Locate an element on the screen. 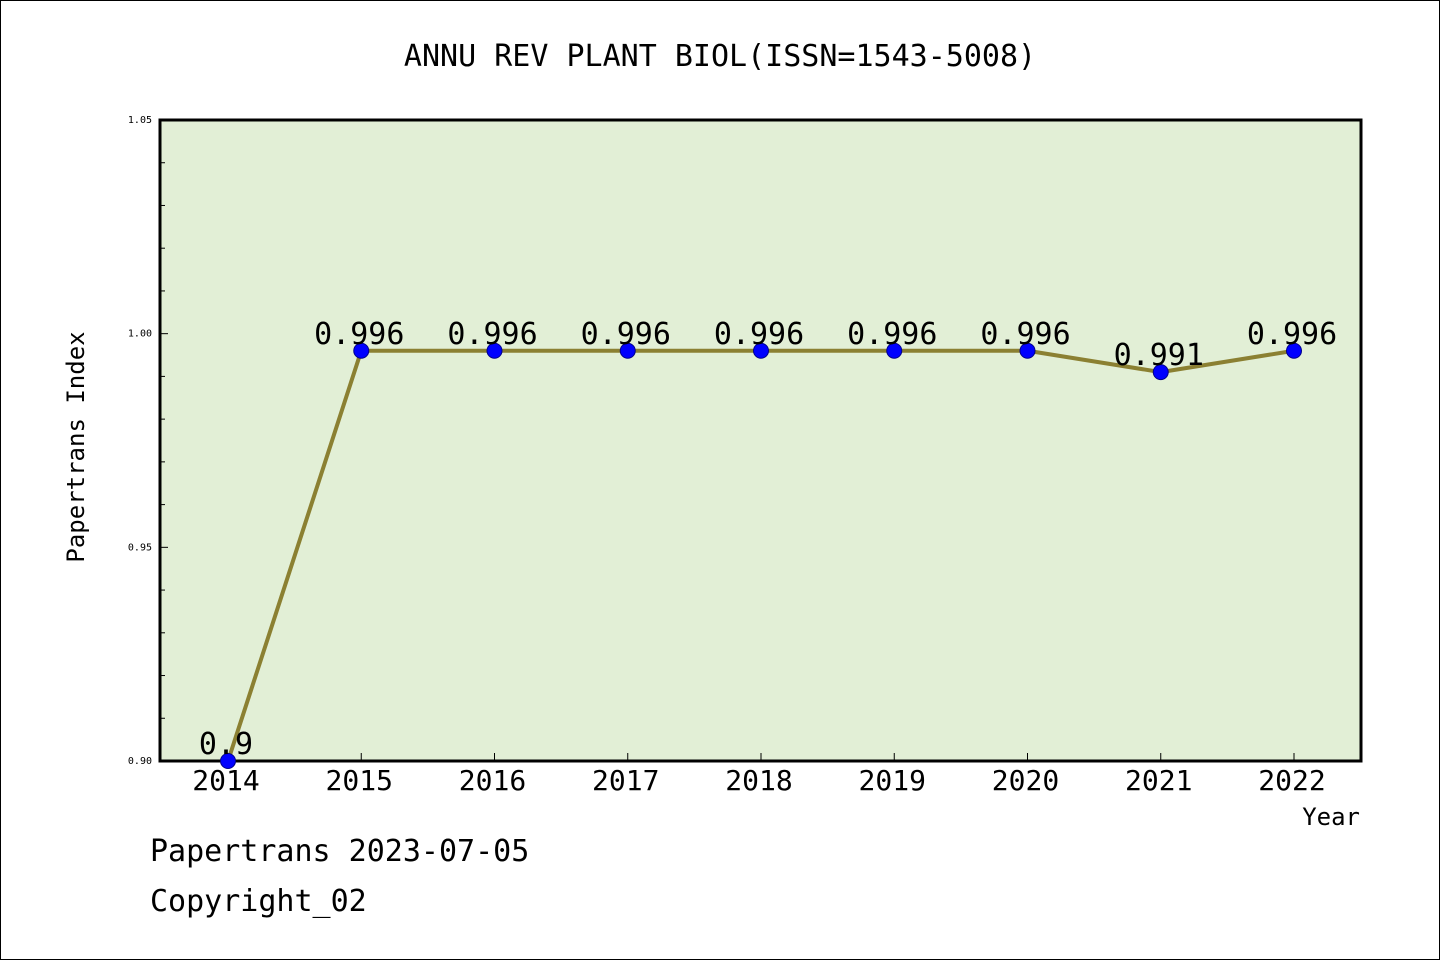 Image resolution: width=1440 pixels, height=960 pixels. x-tick-label: 2018 is located at coordinates (758, 780).